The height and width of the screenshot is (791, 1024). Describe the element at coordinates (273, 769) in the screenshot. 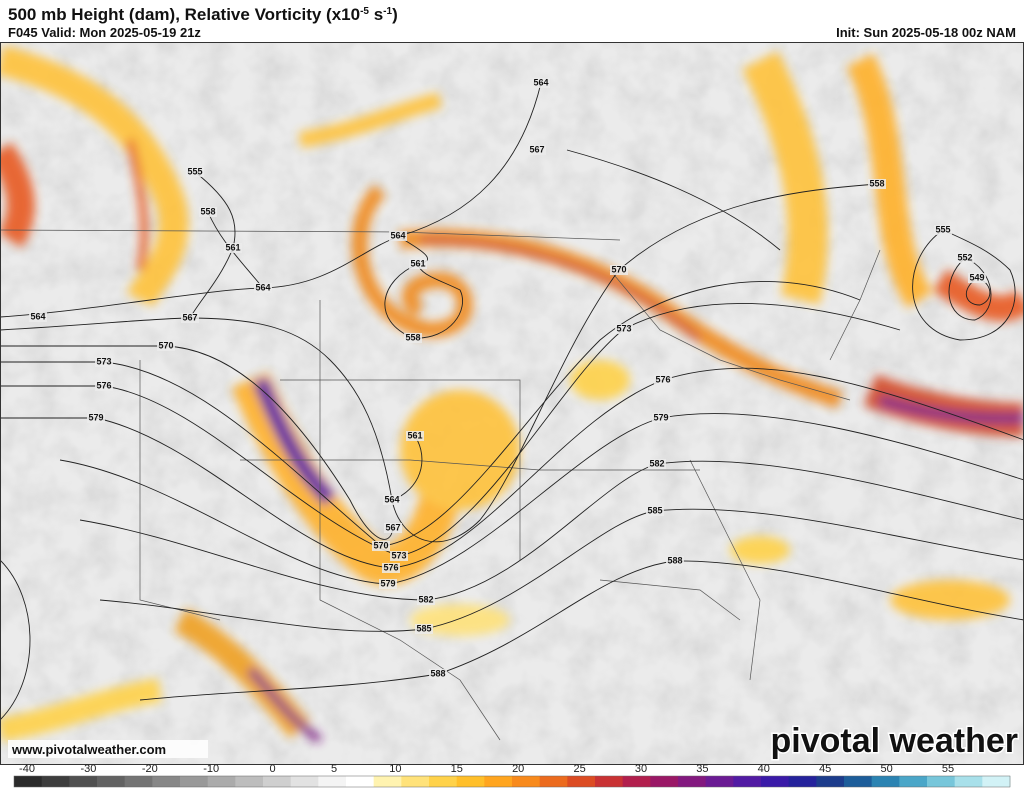

I see `colorbar-tick-label: 0` at that location.